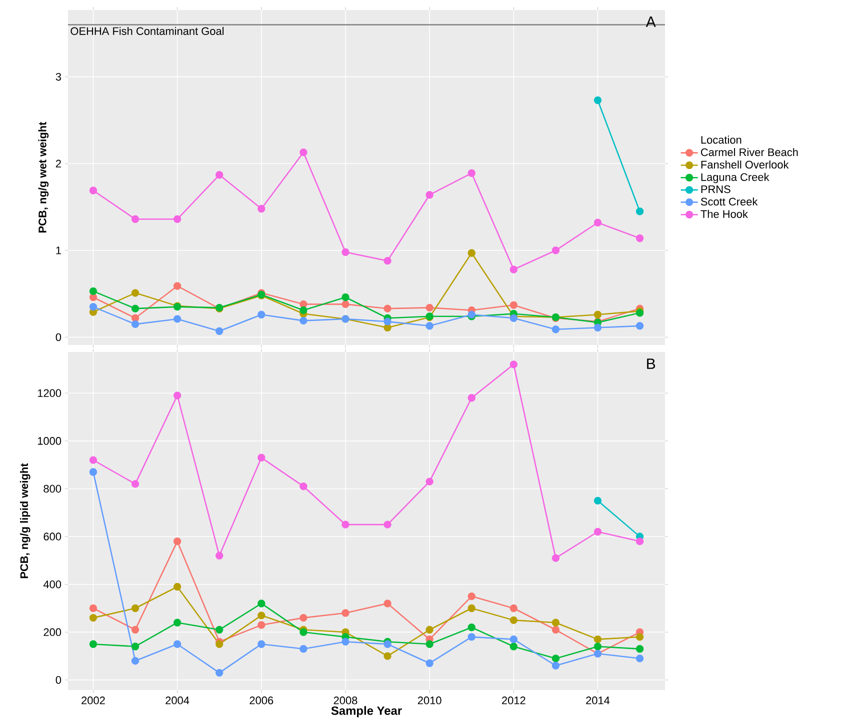 The width and height of the screenshot is (854, 720). What do you see at coordinates (346, 700) in the screenshot?
I see `x-tick-label: 2008` at bounding box center [346, 700].